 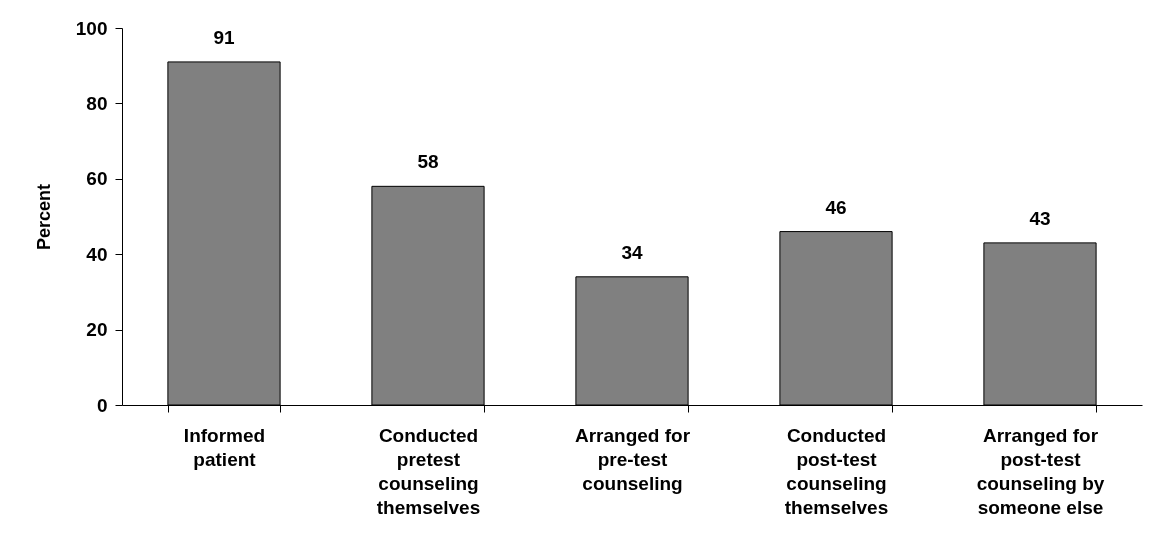 What do you see at coordinates (224, 37) in the screenshot?
I see `data-label: 91` at bounding box center [224, 37].